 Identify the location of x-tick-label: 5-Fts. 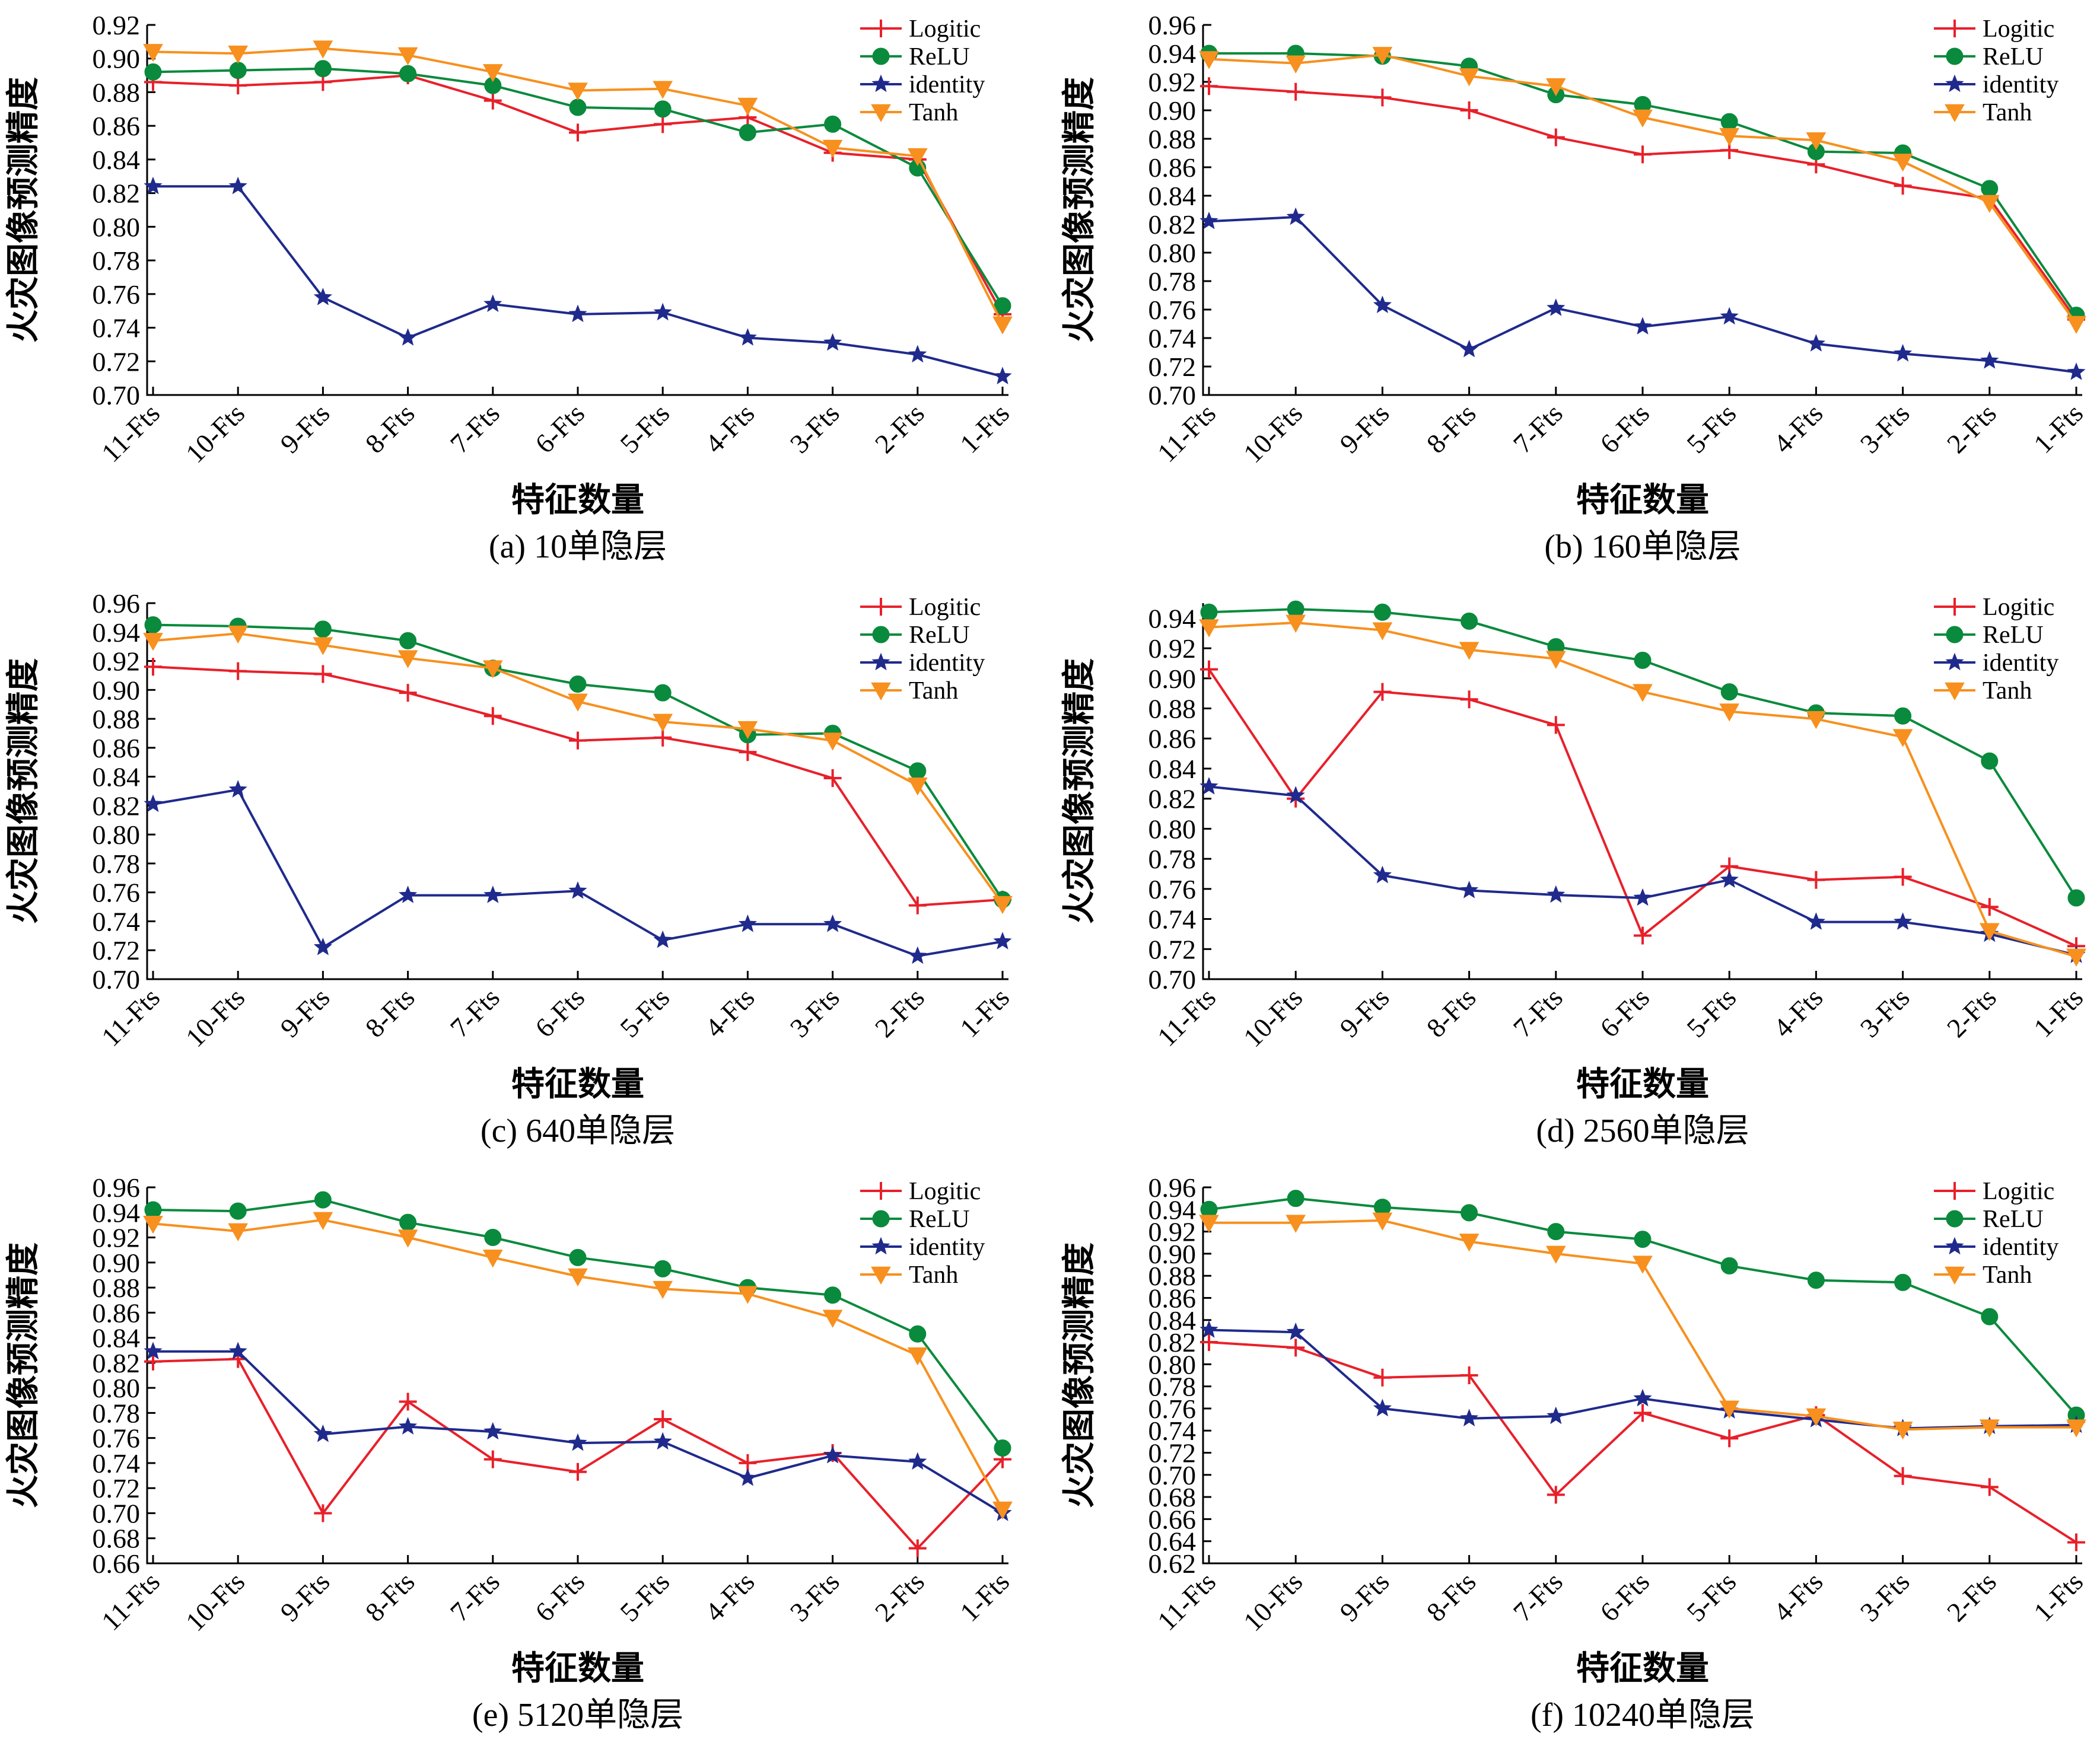
(644, 1012).